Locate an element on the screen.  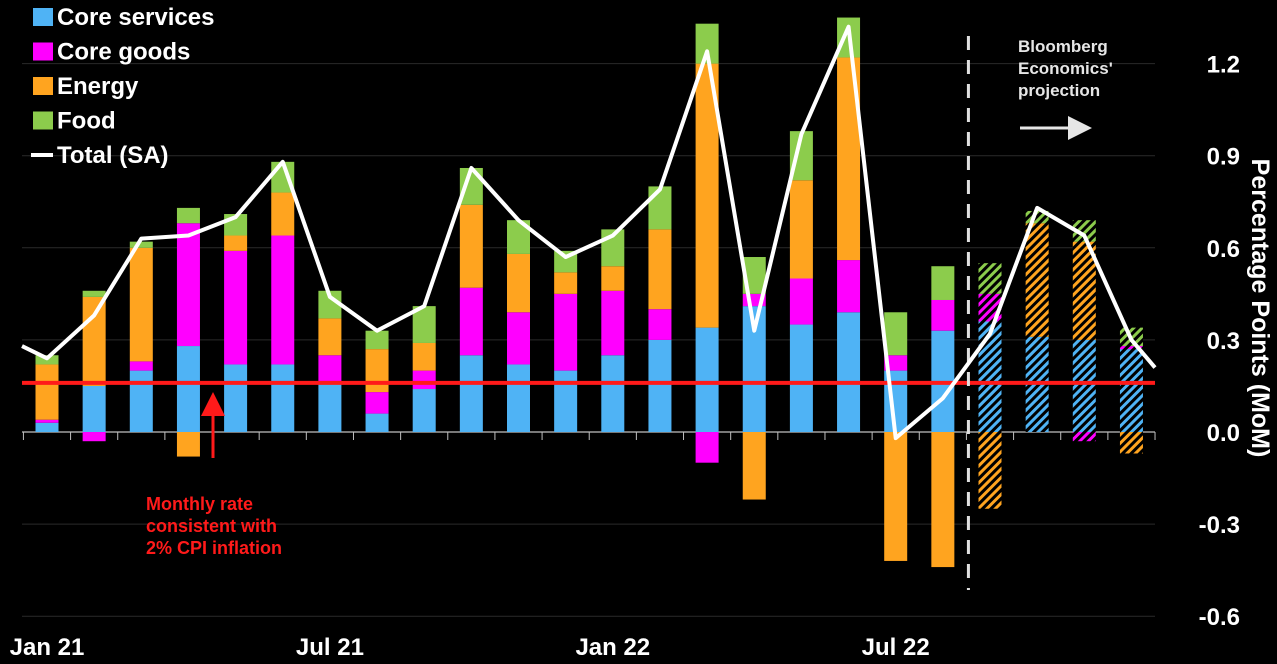
reference-annotation-line: consistent with is located at coordinates (211, 526).